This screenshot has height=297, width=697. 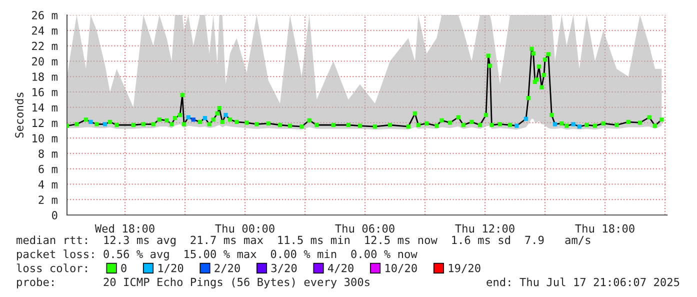 I want to click on y-tick-label: 16 m, so click(x=45, y=92).